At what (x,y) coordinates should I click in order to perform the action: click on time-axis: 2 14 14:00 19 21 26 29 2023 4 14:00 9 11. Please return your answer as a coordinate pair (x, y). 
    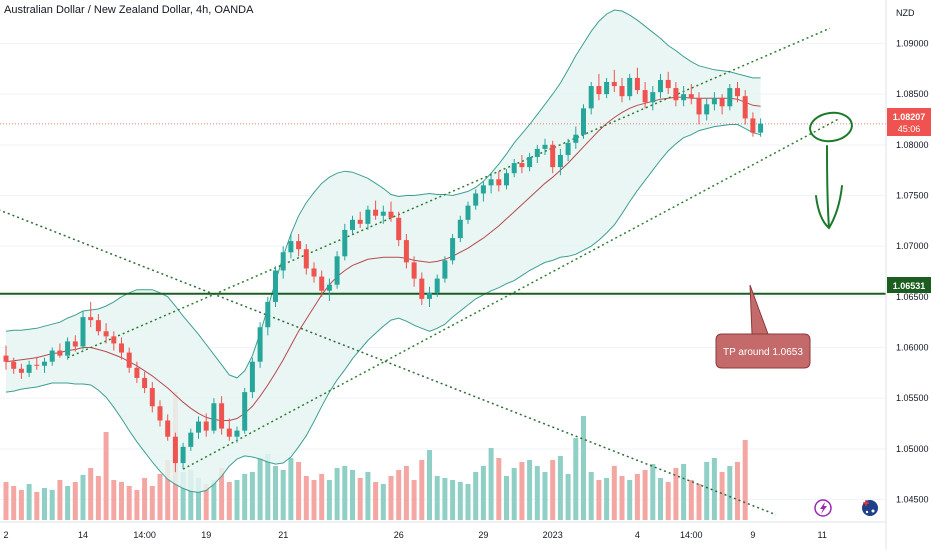
    Looking at the image, I should click on (443, 530).